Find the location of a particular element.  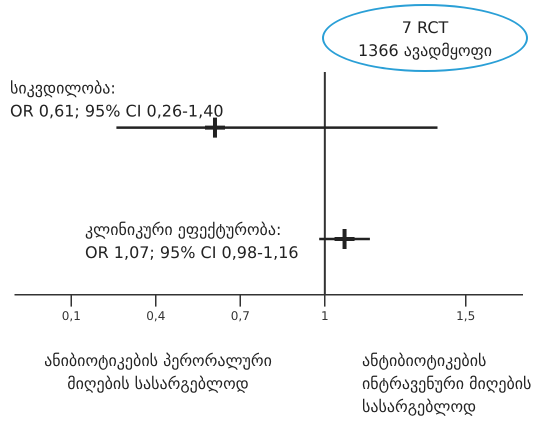

text: ანიბიოტიკების პერორალური მიღების სასარგებლოდ is located at coordinates (158, 372).